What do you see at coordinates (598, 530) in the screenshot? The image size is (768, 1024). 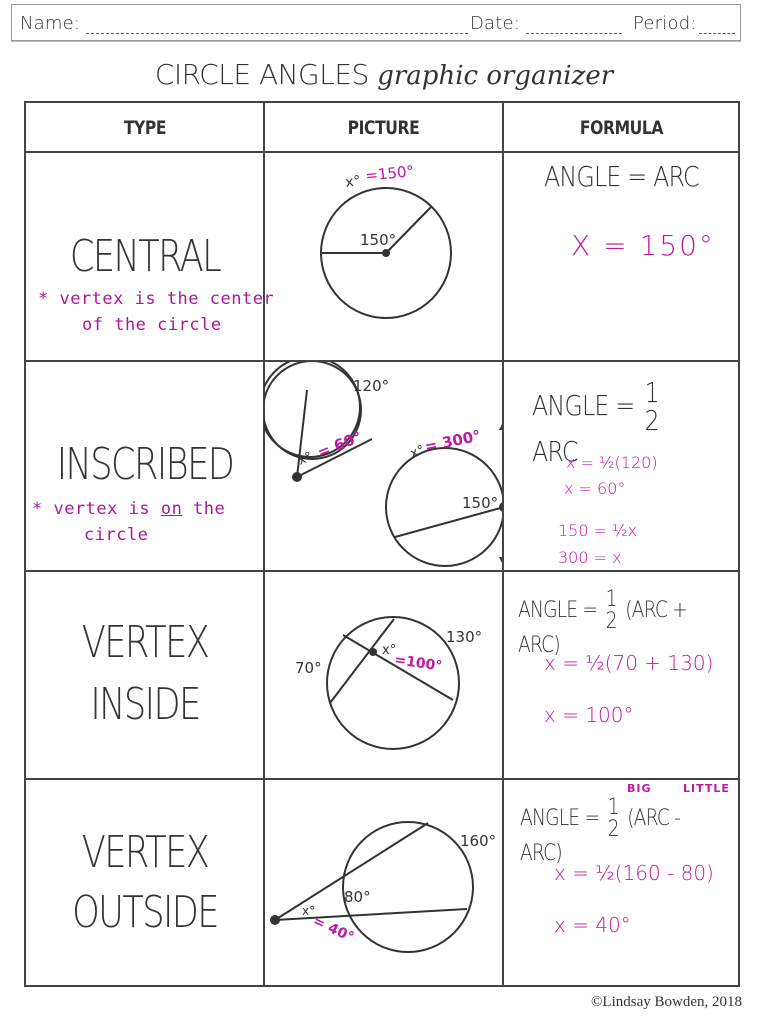 I see `inscribed-work-line3: 150 = ½x` at bounding box center [598, 530].